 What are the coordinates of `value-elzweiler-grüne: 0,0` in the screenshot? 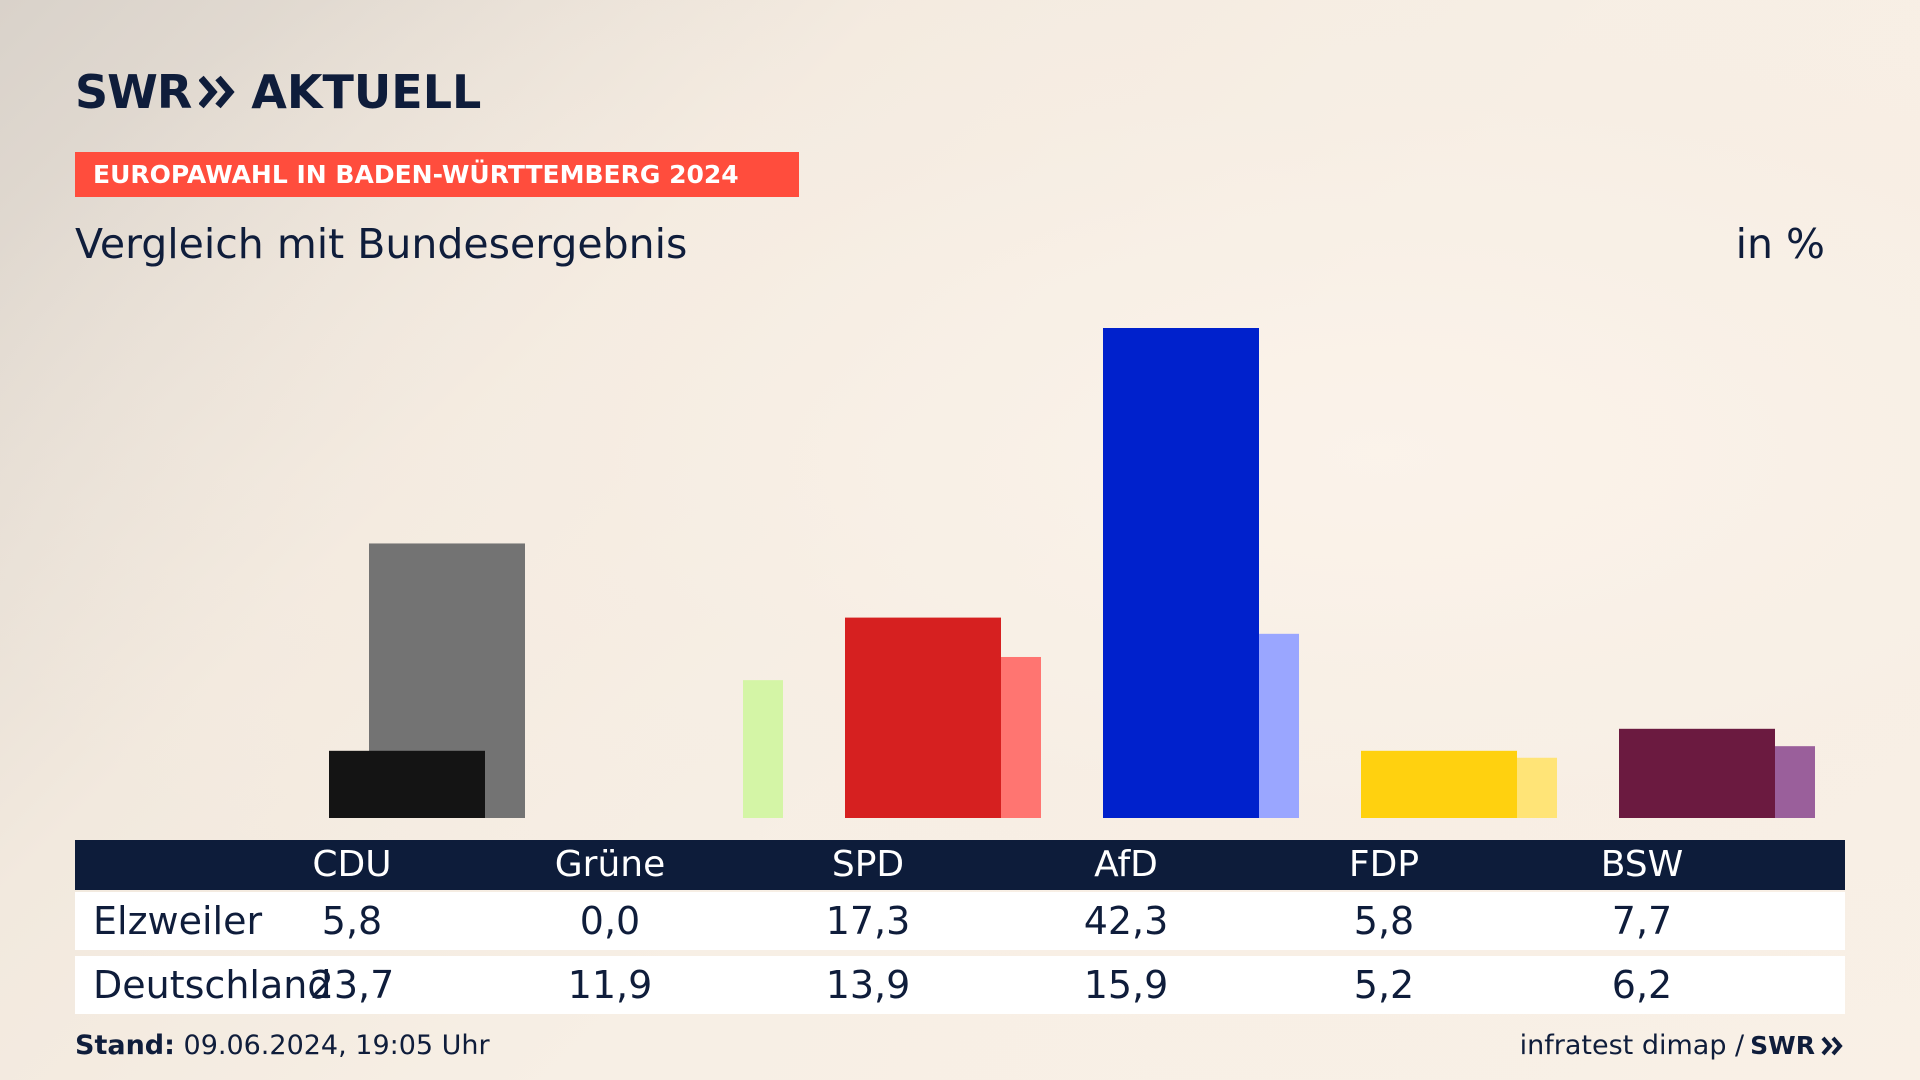 It's located at (610, 921).